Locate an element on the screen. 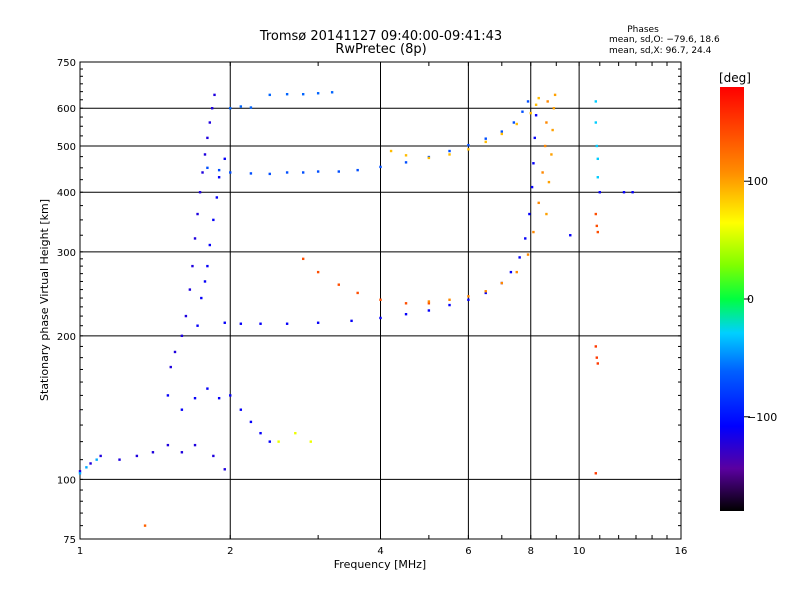 Image resolution: width=800 pixels, height=600 pixels. y-tick-label: 600 is located at coordinates (66, 109).